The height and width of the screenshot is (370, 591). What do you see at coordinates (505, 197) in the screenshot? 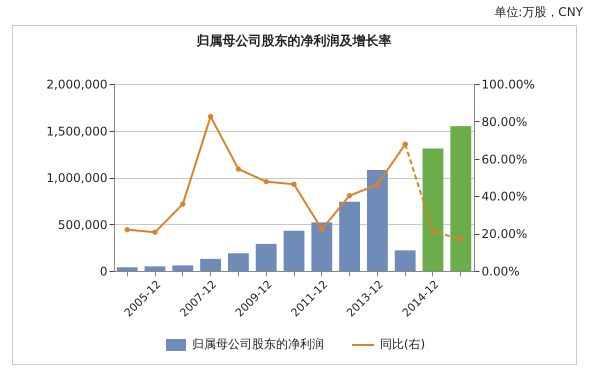
I see `y2-tick-label: 40.00%` at bounding box center [505, 197].